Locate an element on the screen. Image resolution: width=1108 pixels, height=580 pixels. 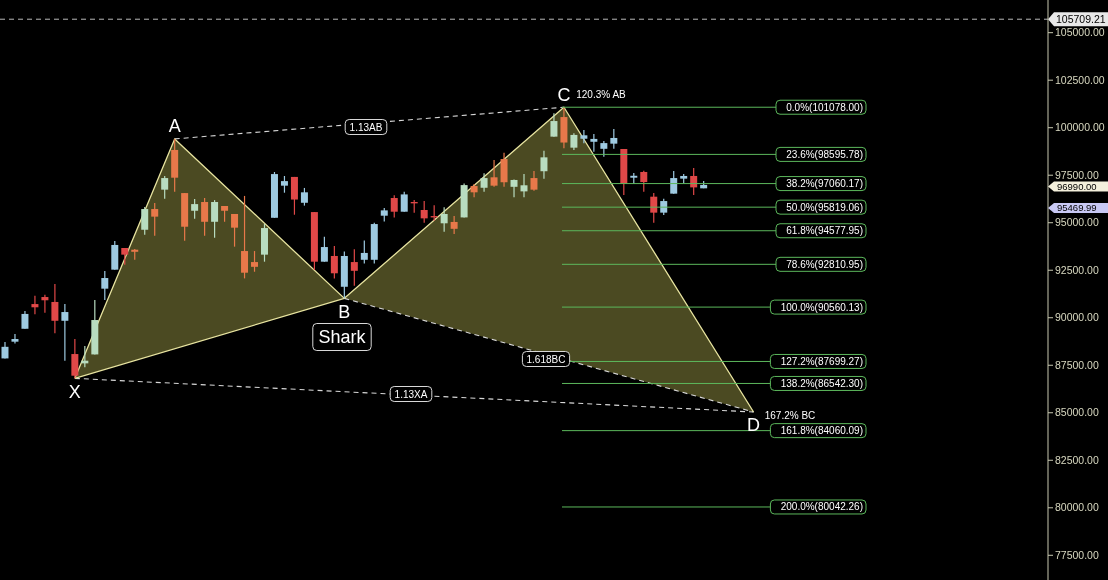
annotation: B is located at coordinates (344, 311).